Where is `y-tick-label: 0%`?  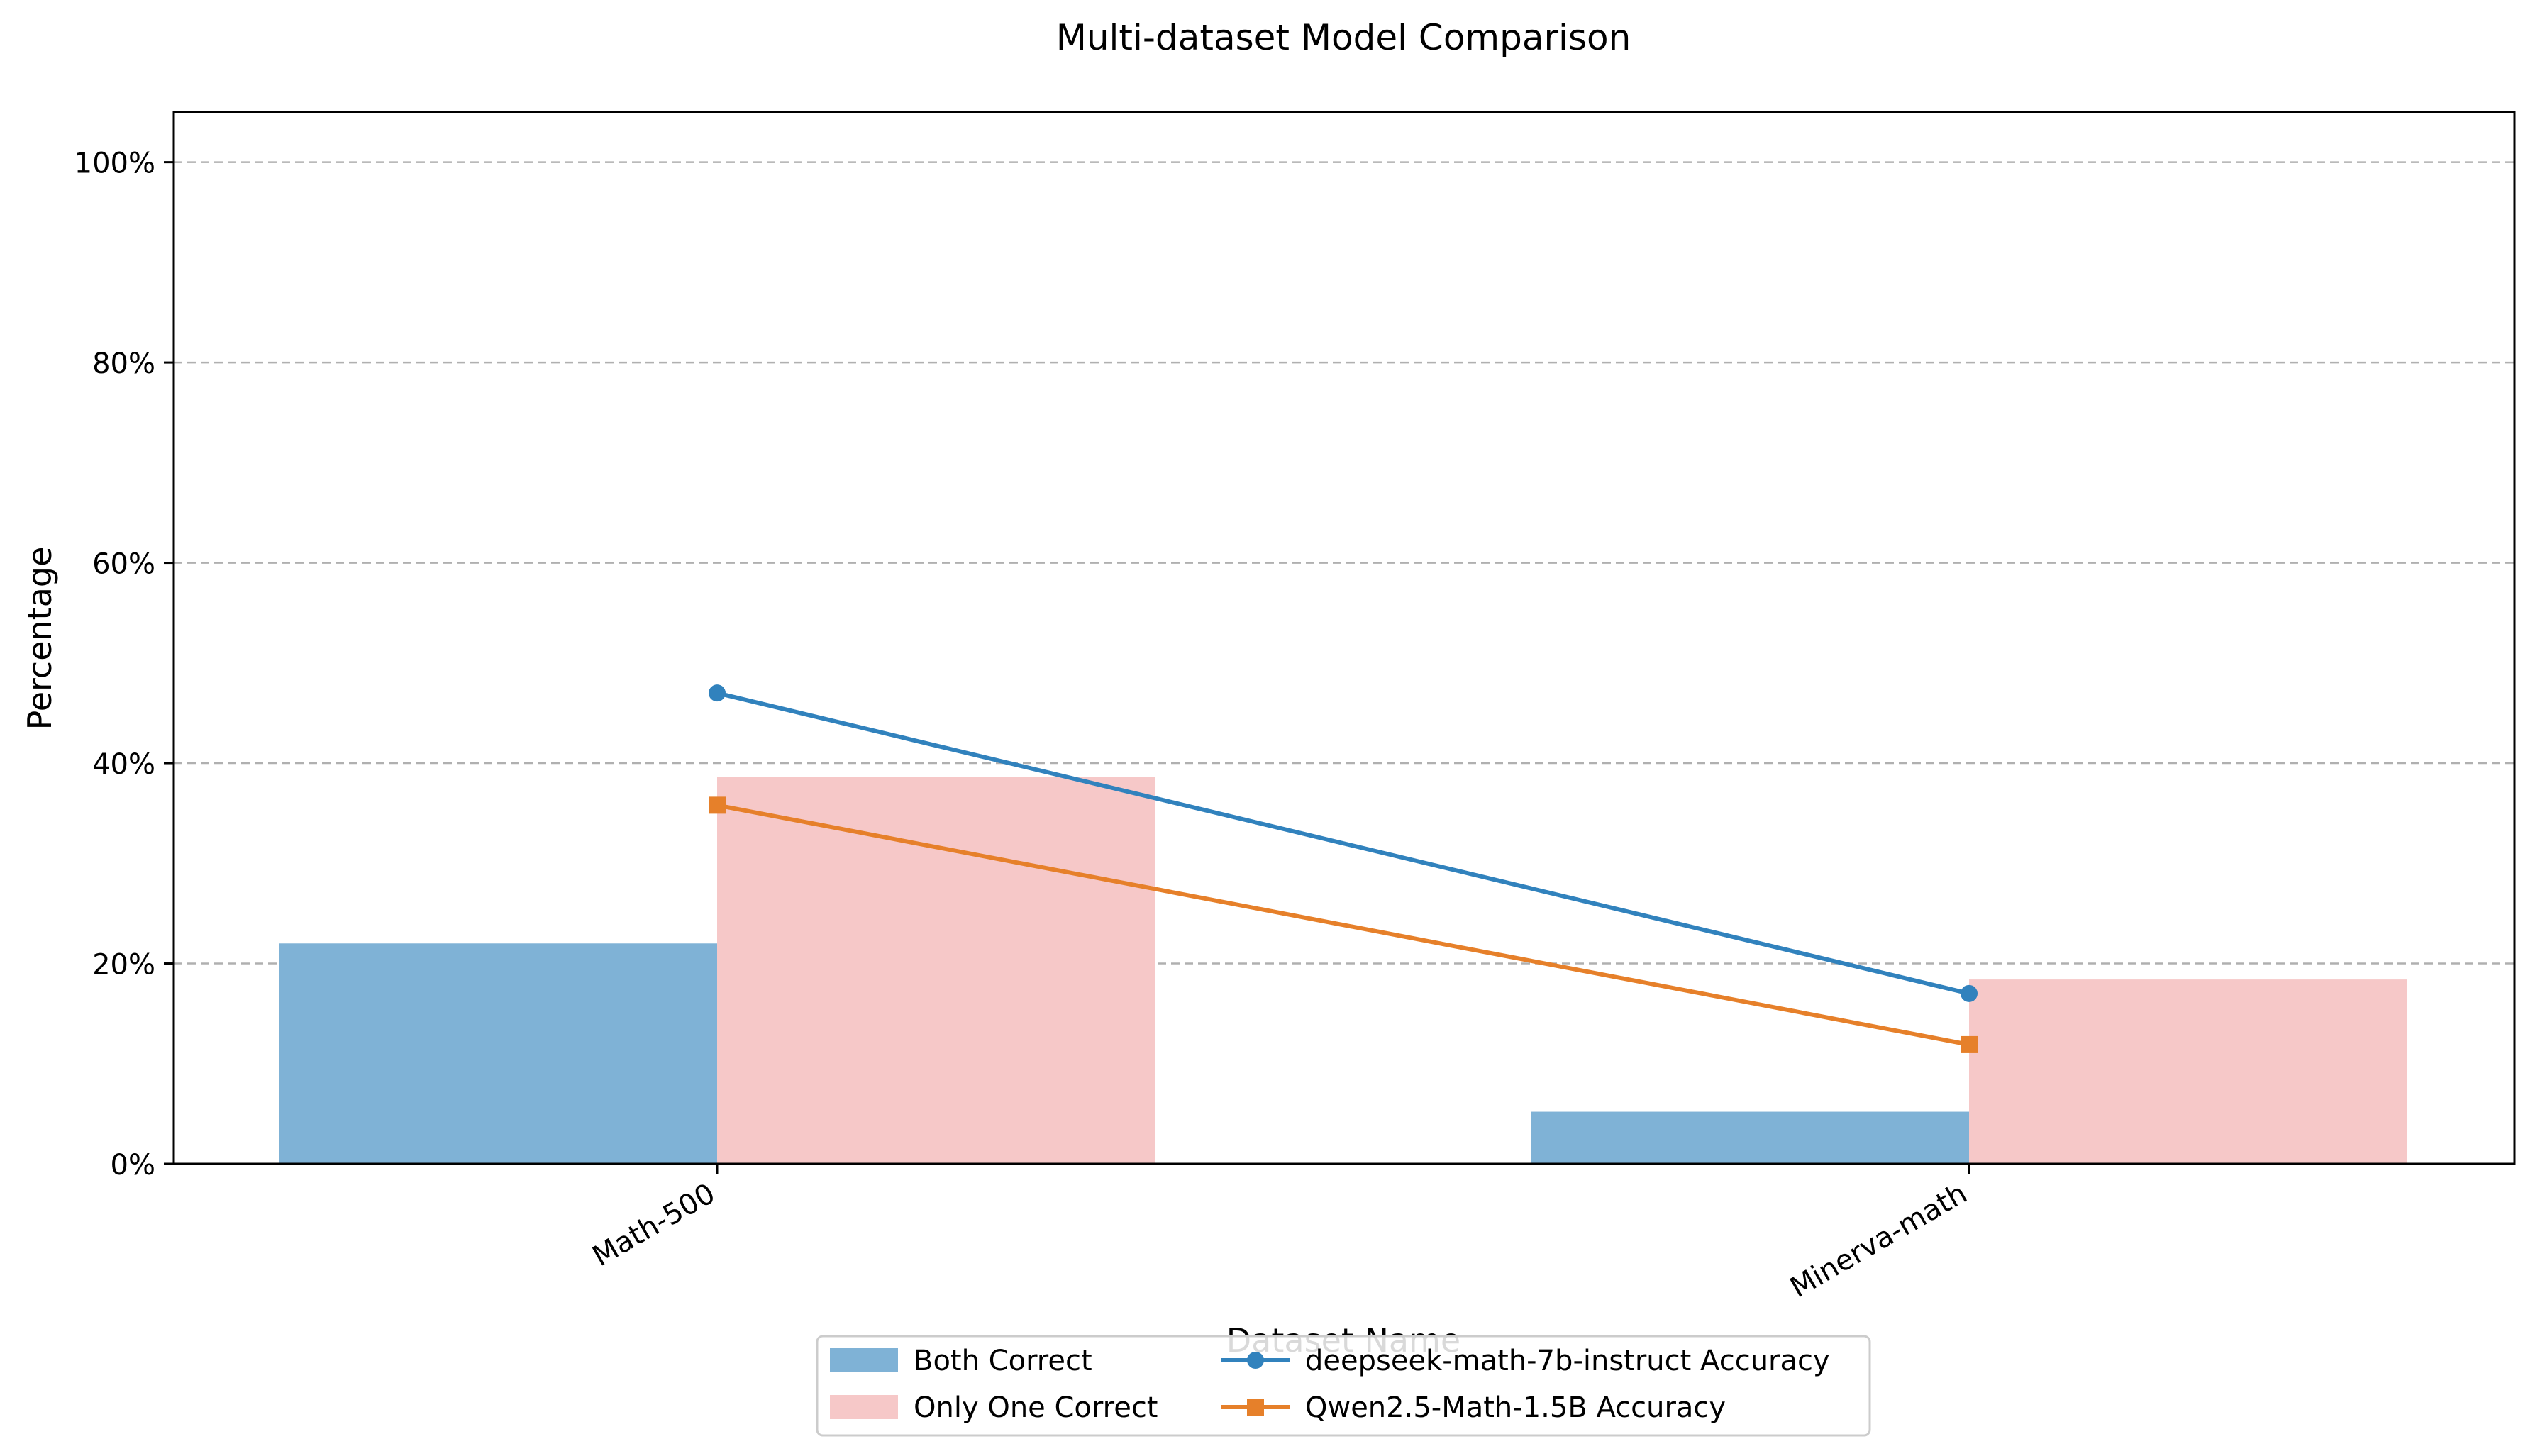
y-tick-label: 0% is located at coordinates (133, 1165).